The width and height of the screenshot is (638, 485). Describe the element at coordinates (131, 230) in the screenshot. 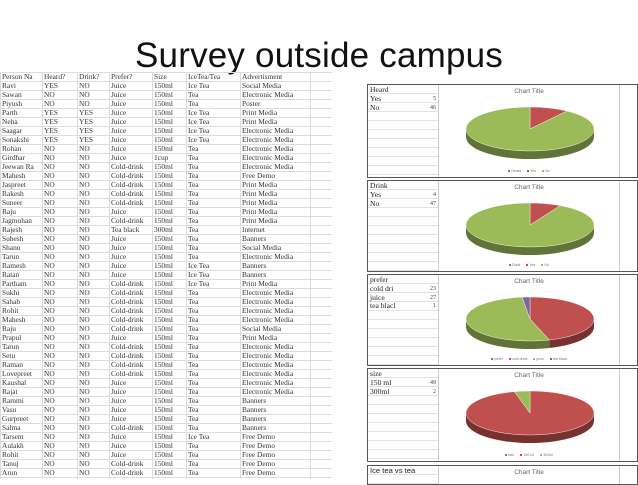

I see `cell: Tea black` at that location.